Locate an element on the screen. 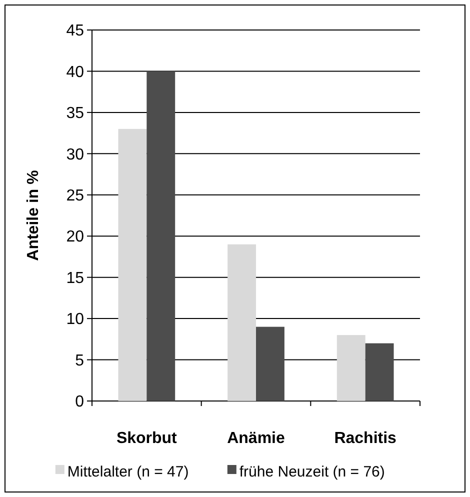  y-tick-label: 35 is located at coordinates (75, 113).